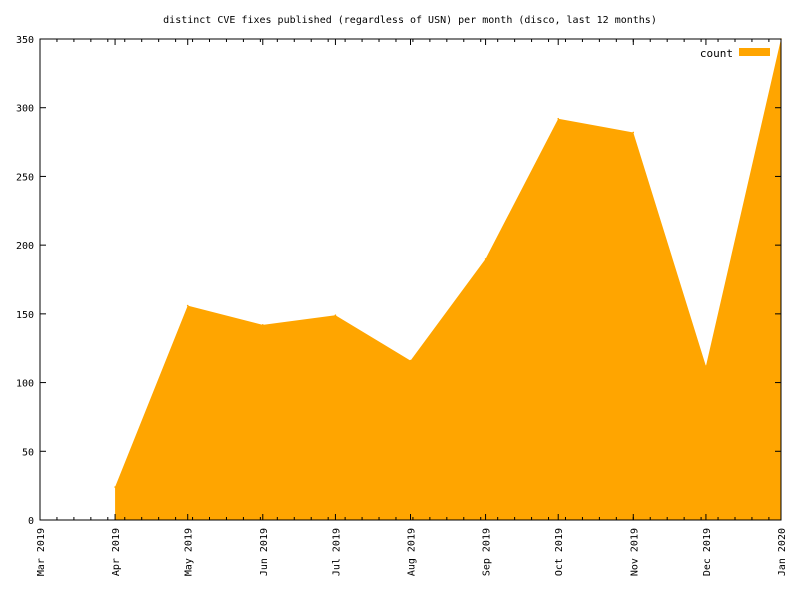  I want to click on x-tick-label: Dec 2019, so click(707, 552).